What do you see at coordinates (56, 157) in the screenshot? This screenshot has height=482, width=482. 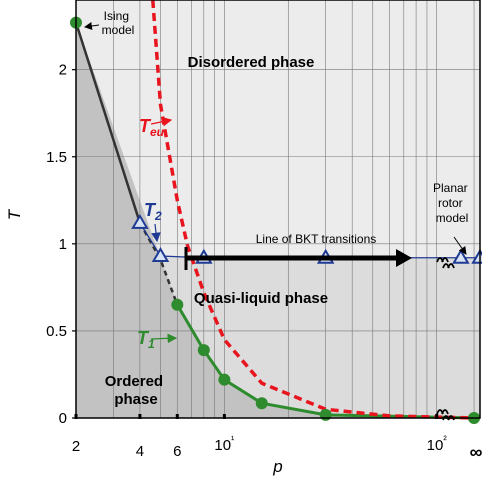 I see `y-tick-label-3: 1.5` at bounding box center [56, 157].